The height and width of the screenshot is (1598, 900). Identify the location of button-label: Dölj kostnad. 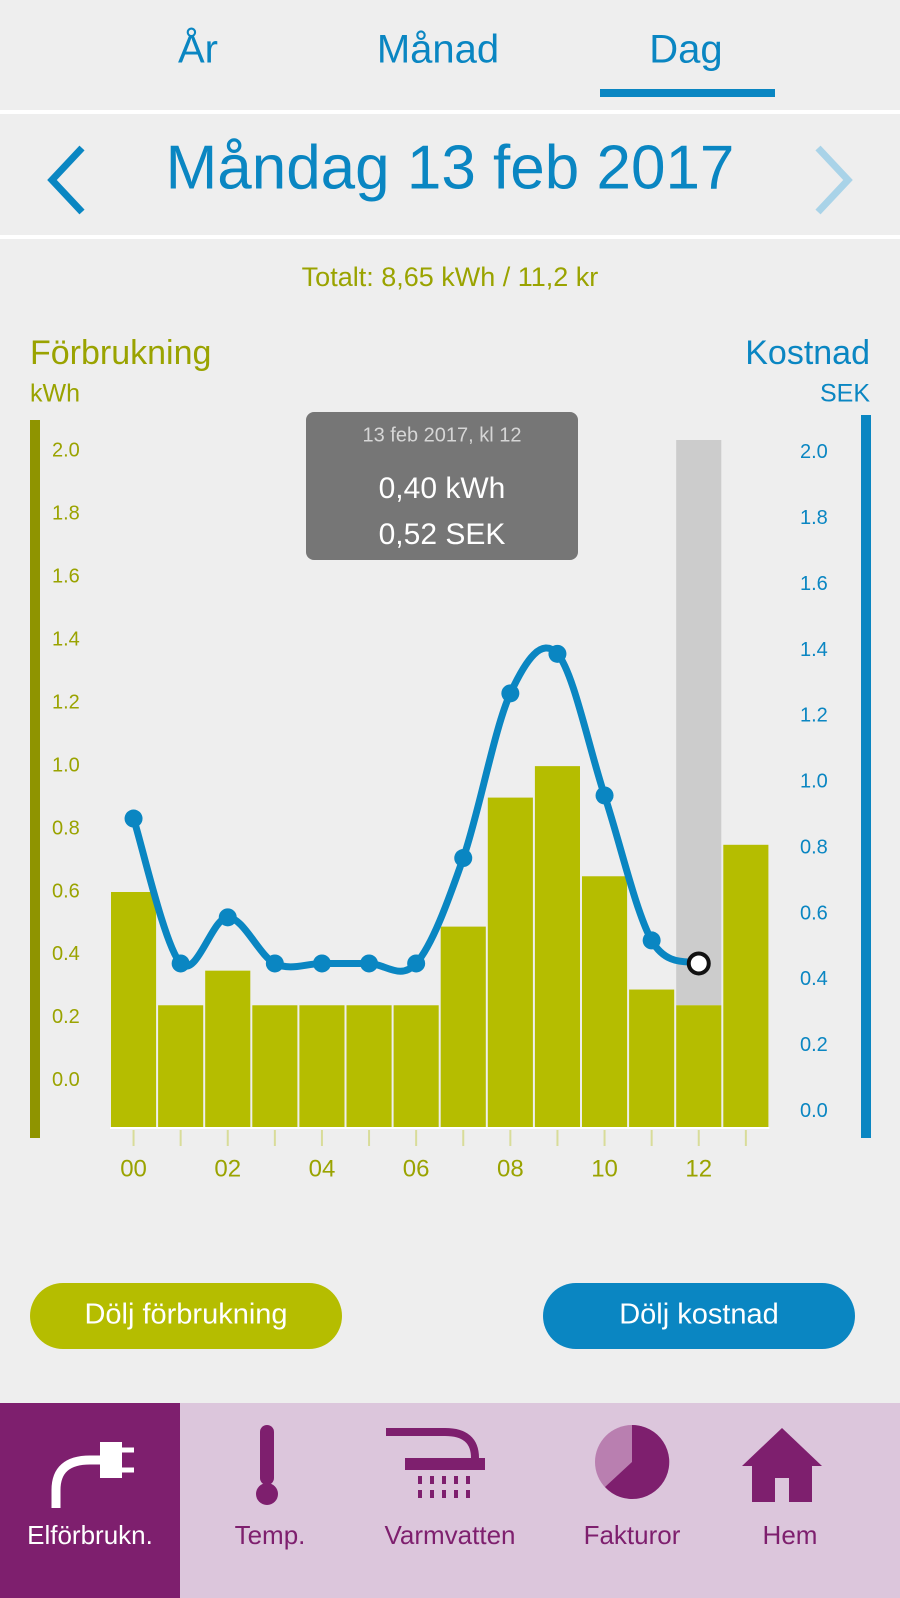
(699, 1315).